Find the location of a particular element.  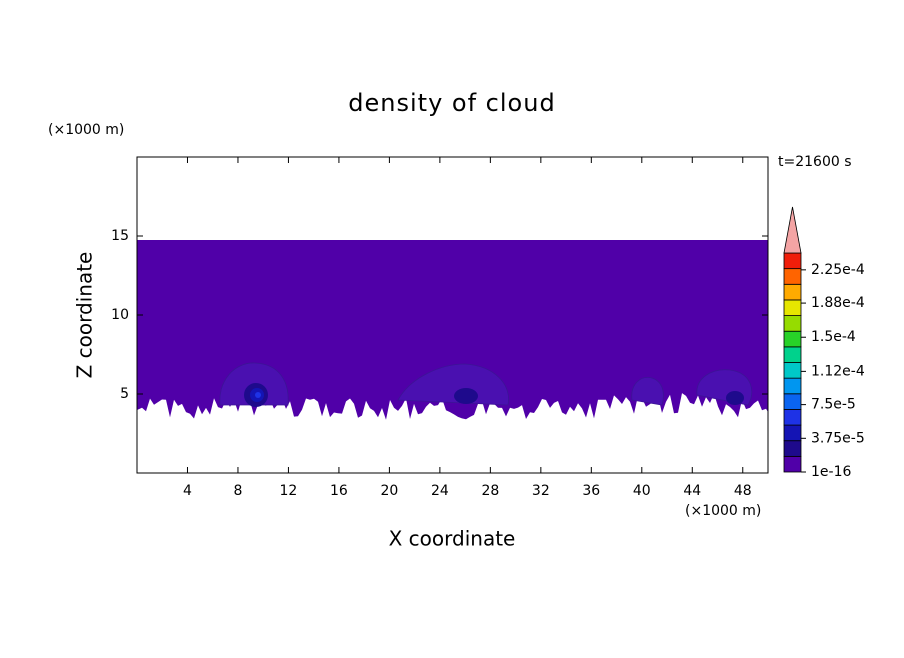

y-tick-label: 5 is located at coordinates (124, 394).